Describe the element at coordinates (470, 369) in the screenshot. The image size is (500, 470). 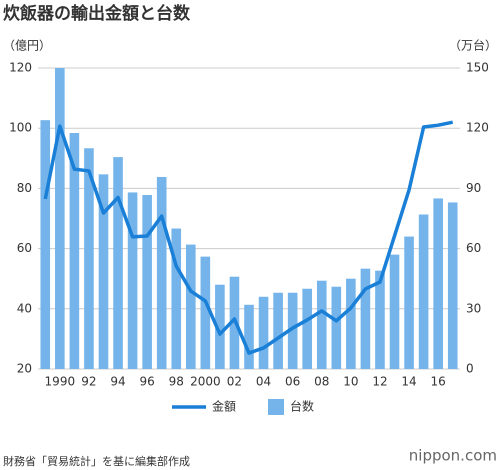
I see `y2-tick-label: 0` at that location.